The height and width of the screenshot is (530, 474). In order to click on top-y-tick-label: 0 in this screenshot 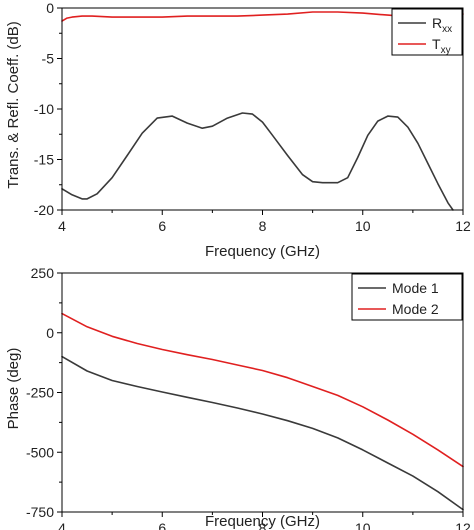, I will do `click(50, 8)`.